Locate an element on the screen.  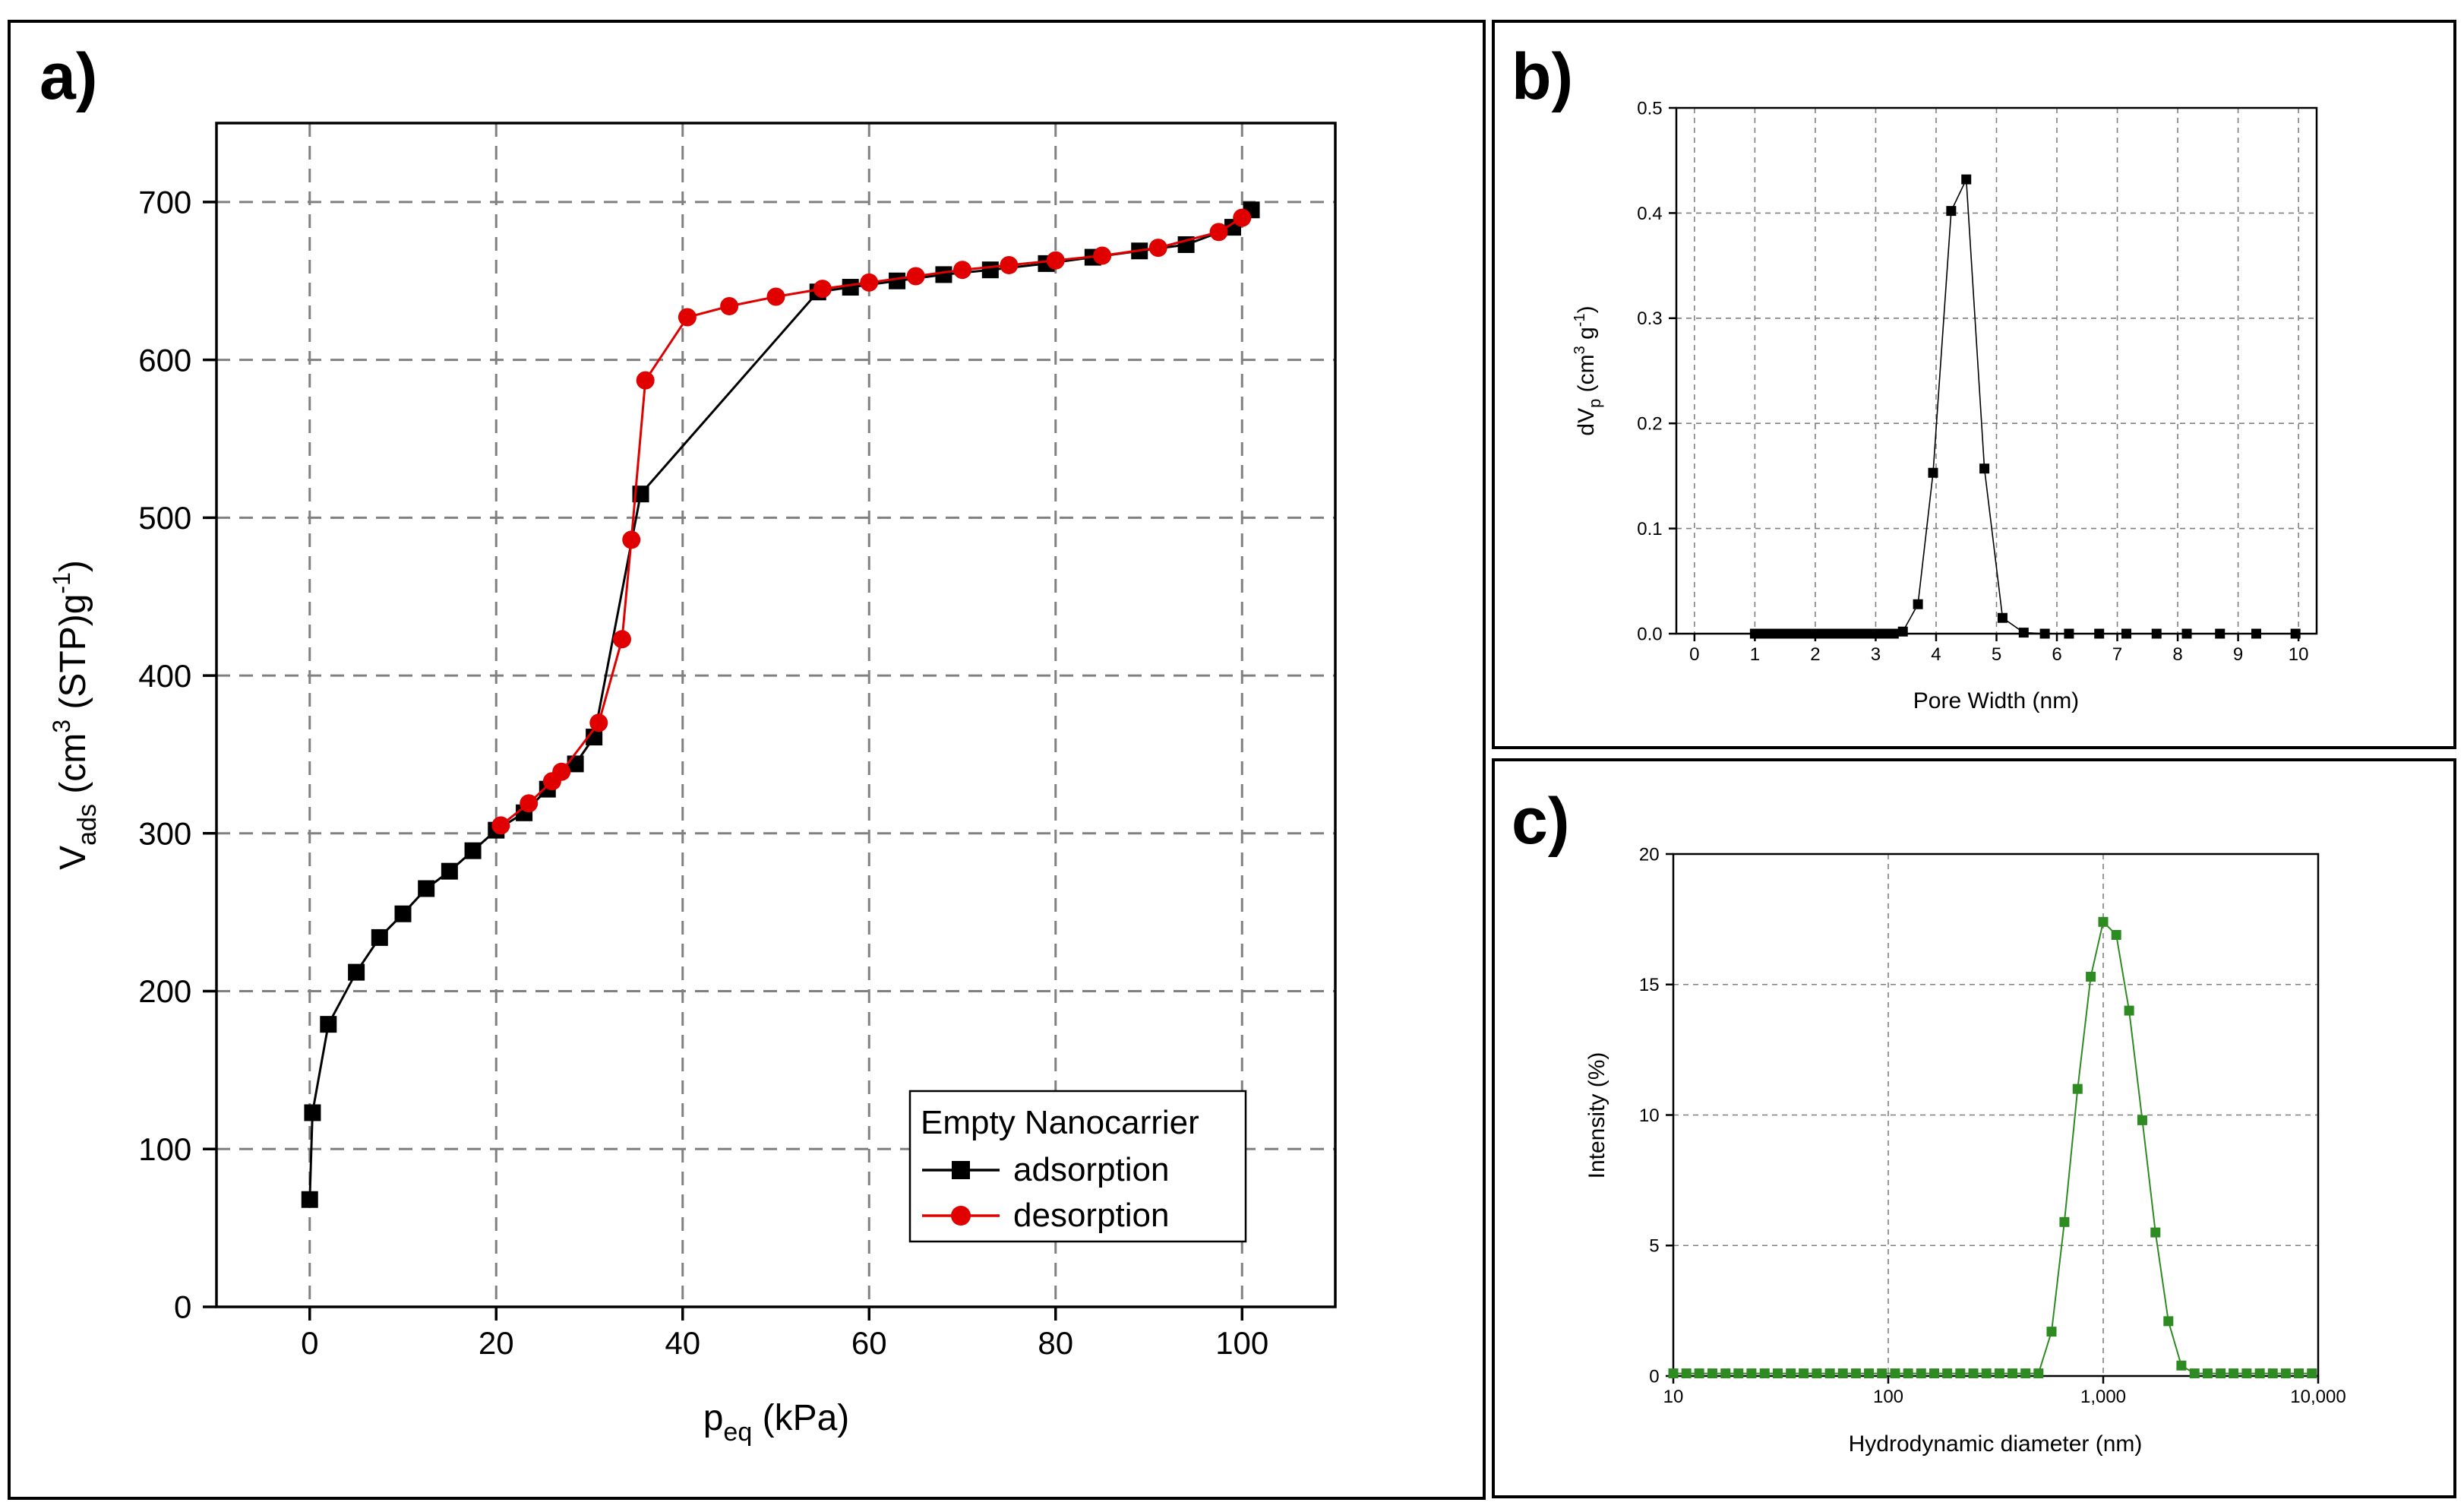
y-tick-label: 700 is located at coordinates (164, 202).